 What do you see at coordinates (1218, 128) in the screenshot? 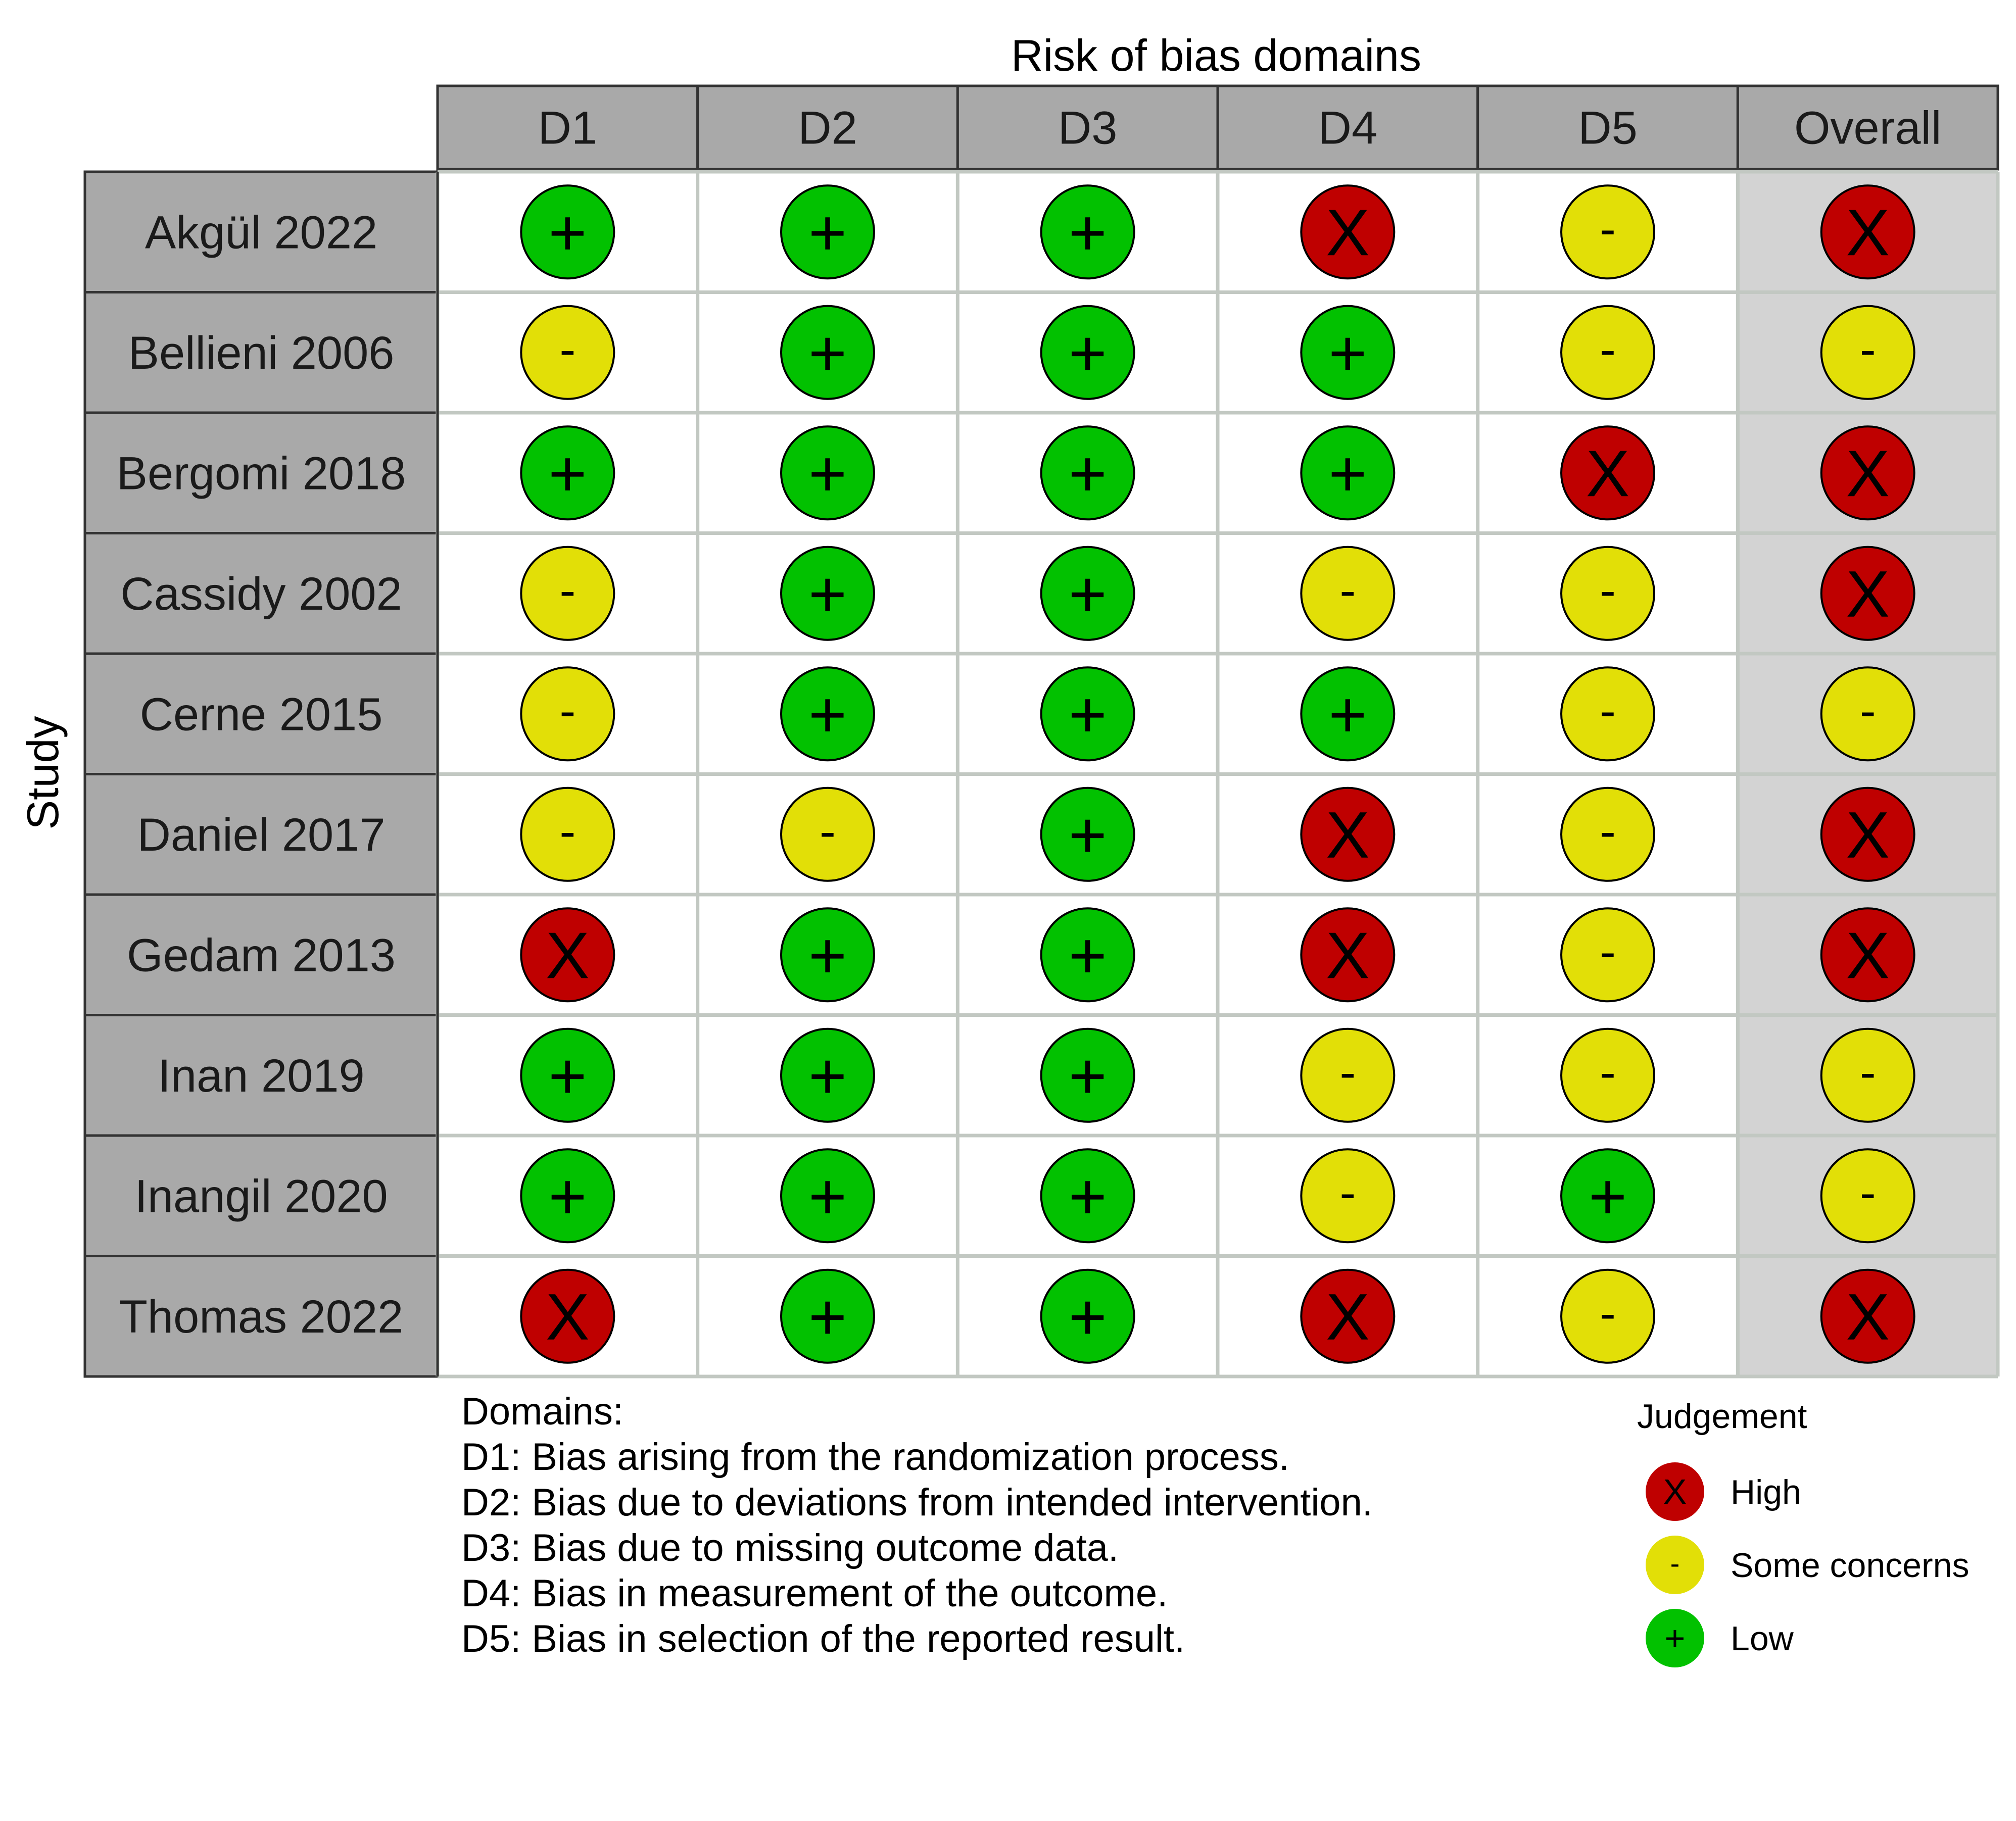
I see `column-headers: D1 D2 D3 D4 D5 Overall` at bounding box center [1218, 128].